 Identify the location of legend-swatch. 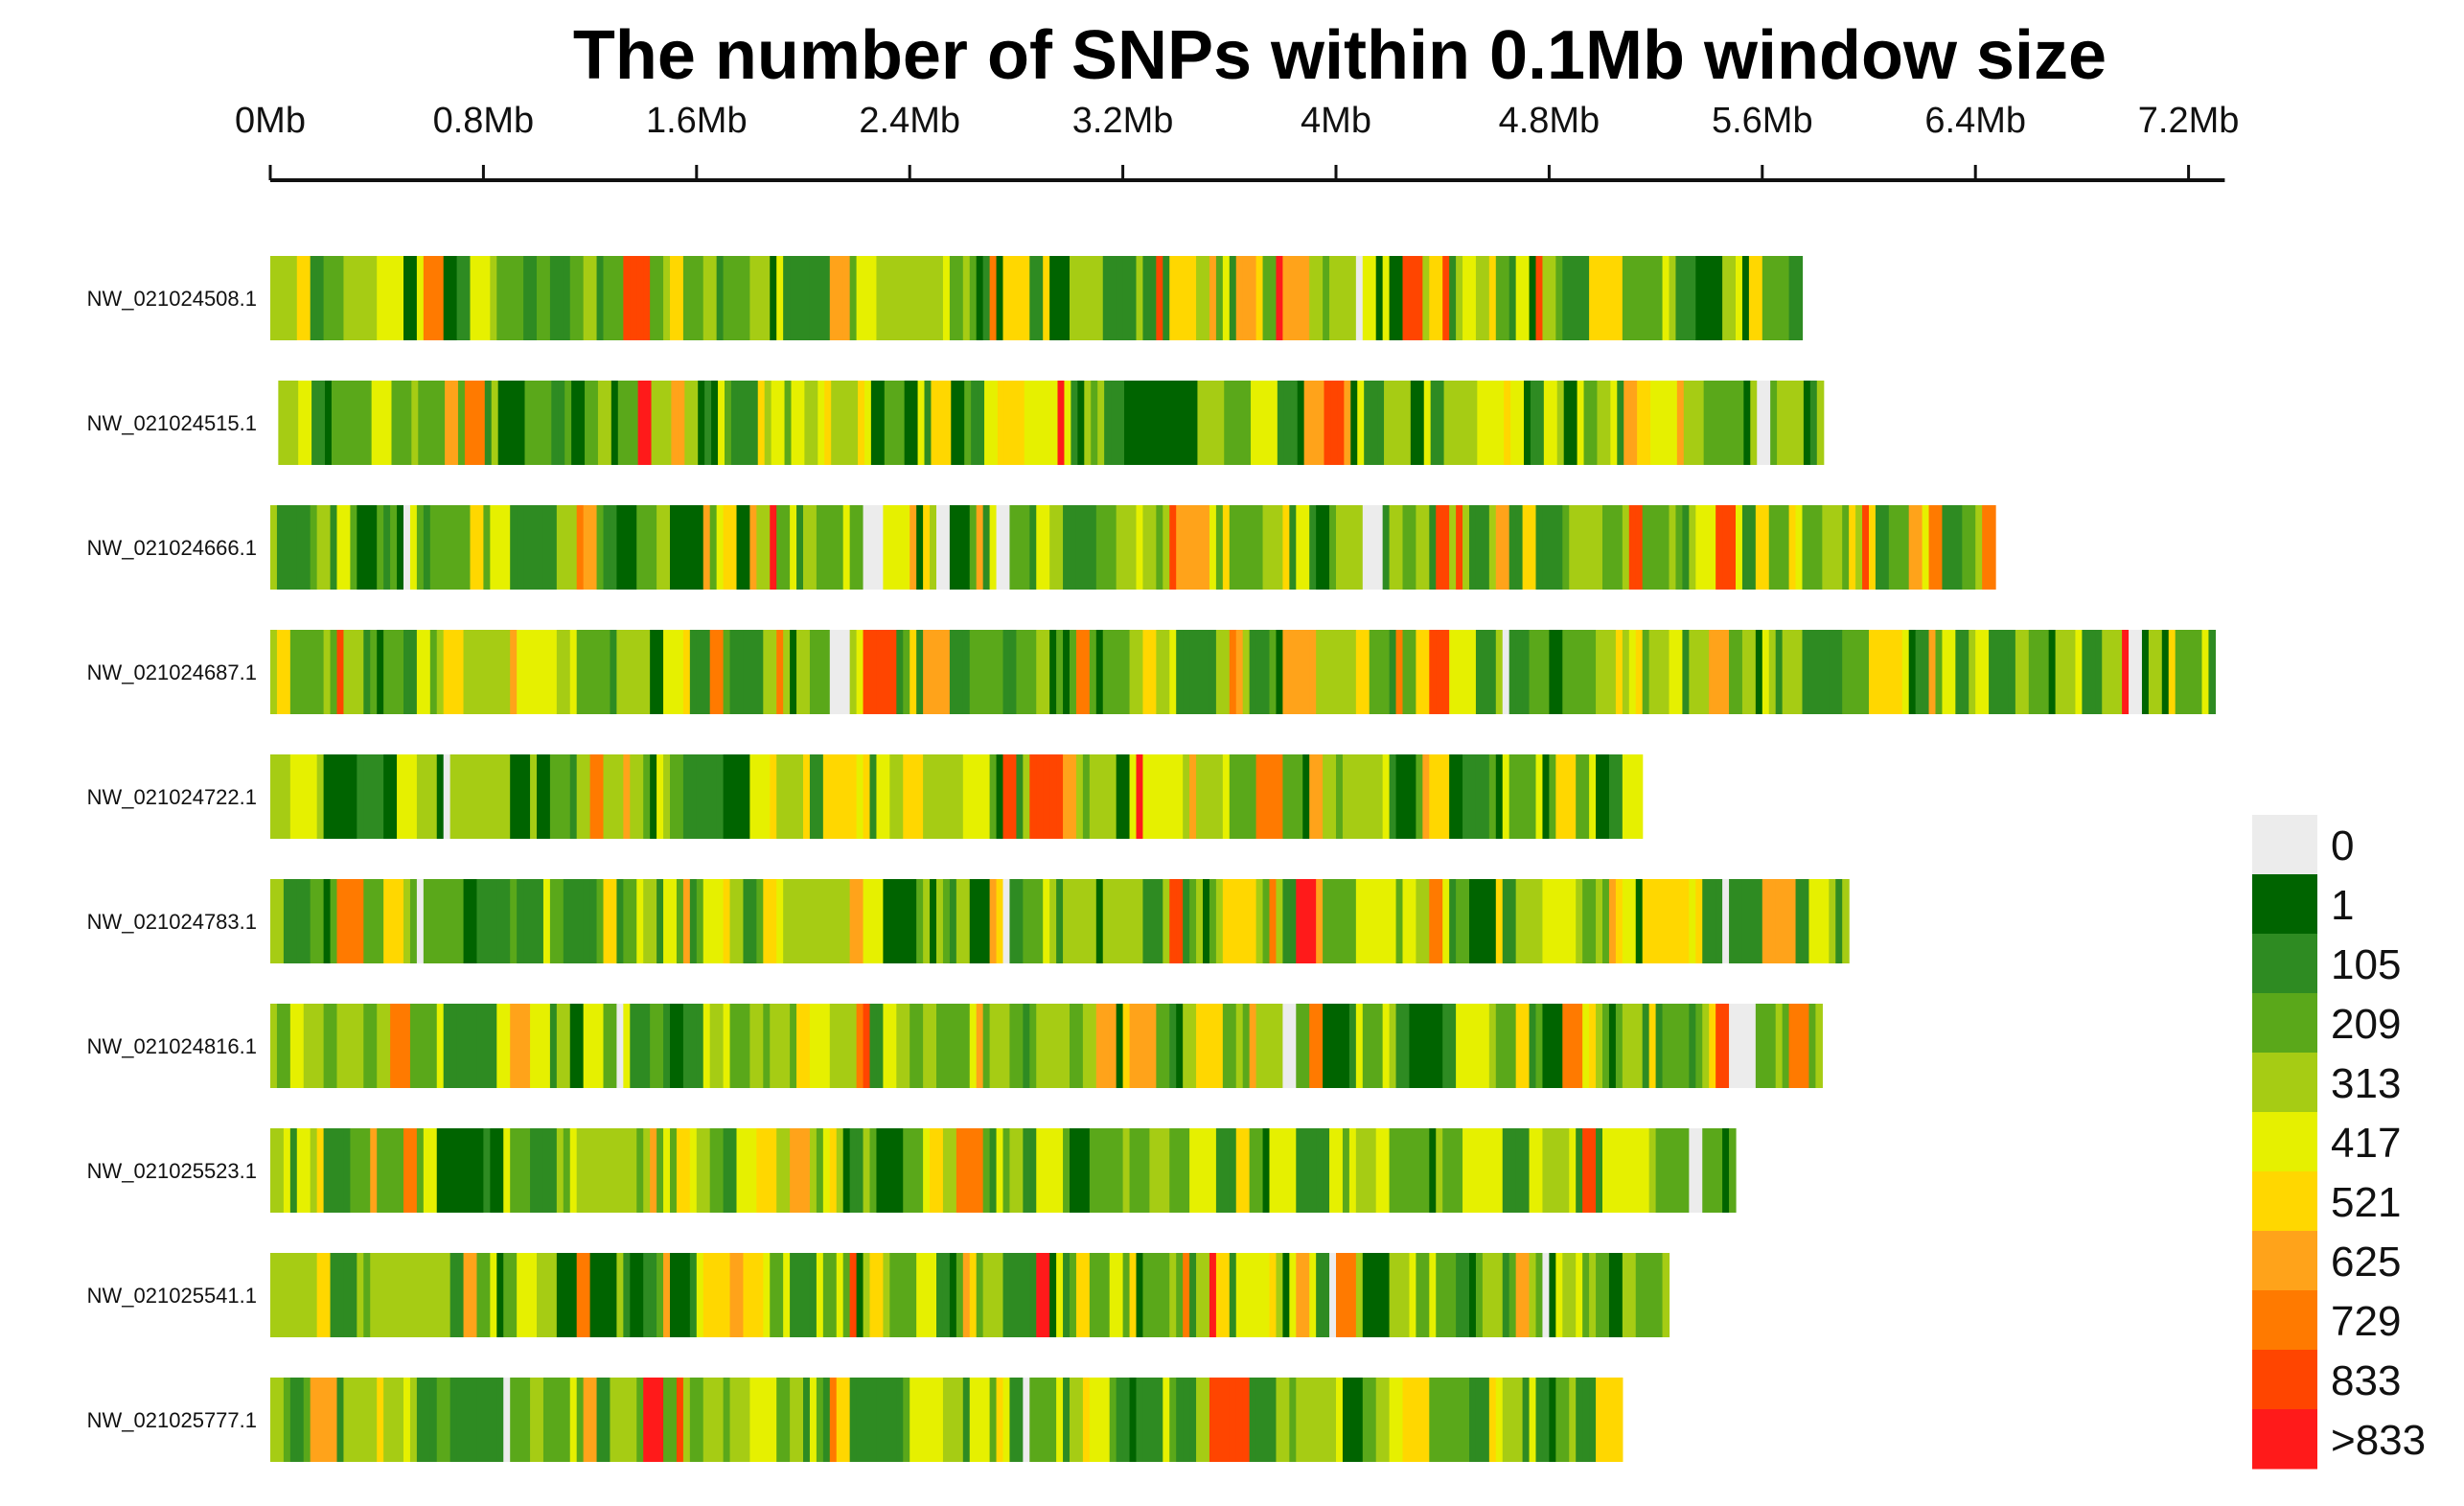
(2284, 1320).